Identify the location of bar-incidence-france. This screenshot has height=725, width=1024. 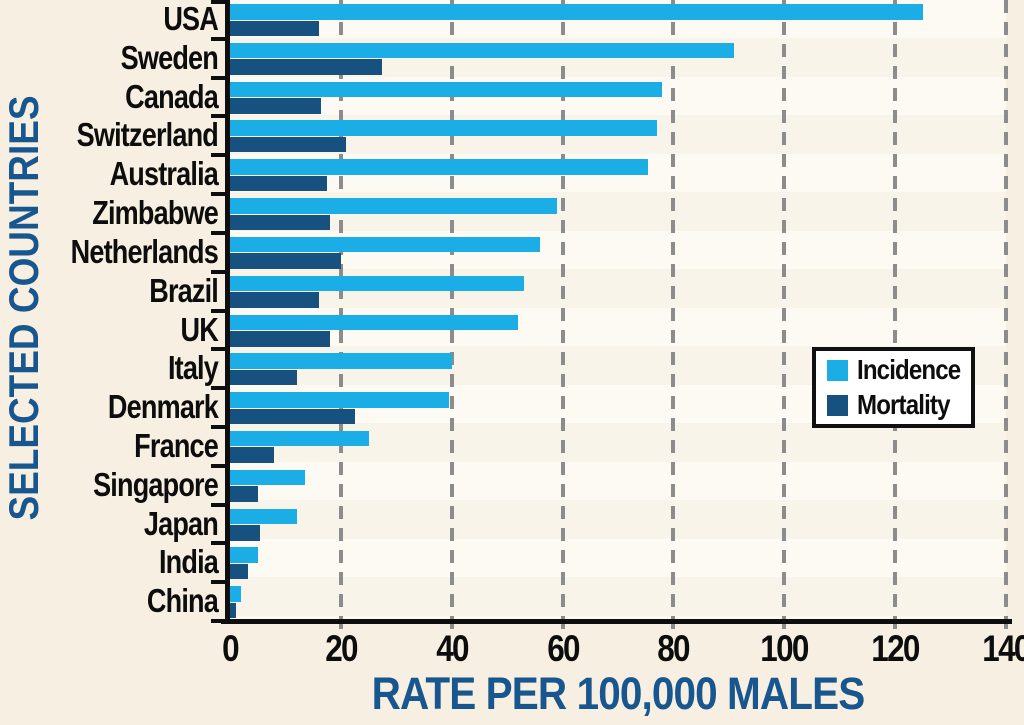
(299, 438).